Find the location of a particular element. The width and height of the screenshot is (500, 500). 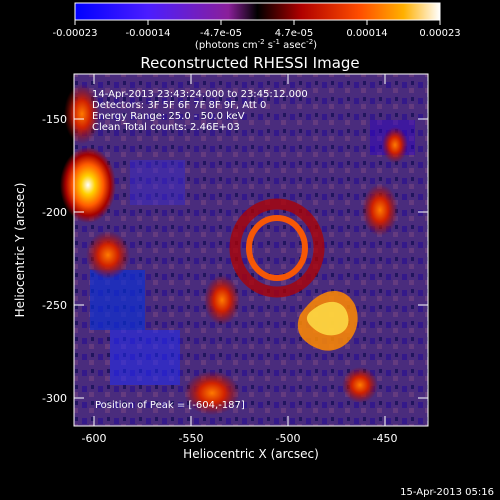

overlay-detectors: Detectors: 3F 5F 6F 7F 8F 9F, Att 0 is located at coordinates (179, 105).